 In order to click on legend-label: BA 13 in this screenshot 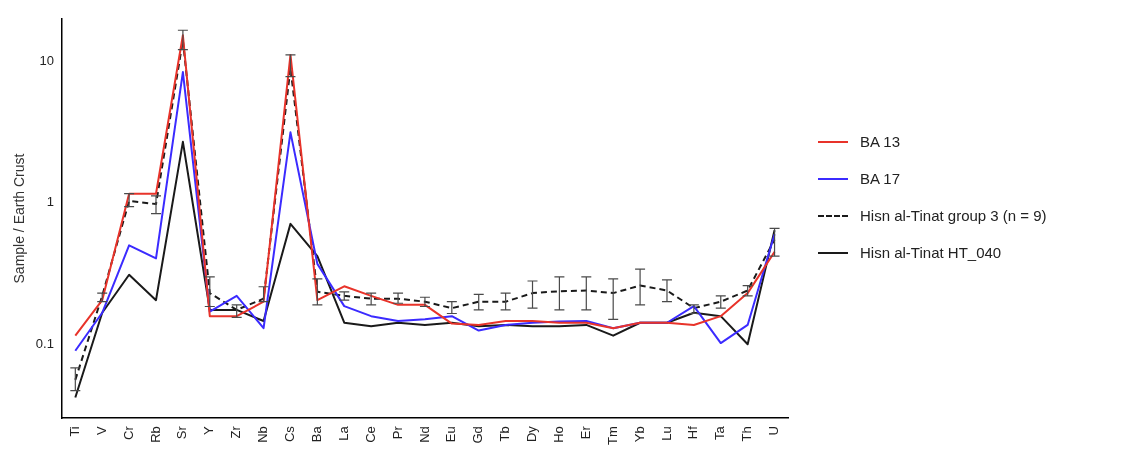, I will do `click(880, 141)`.